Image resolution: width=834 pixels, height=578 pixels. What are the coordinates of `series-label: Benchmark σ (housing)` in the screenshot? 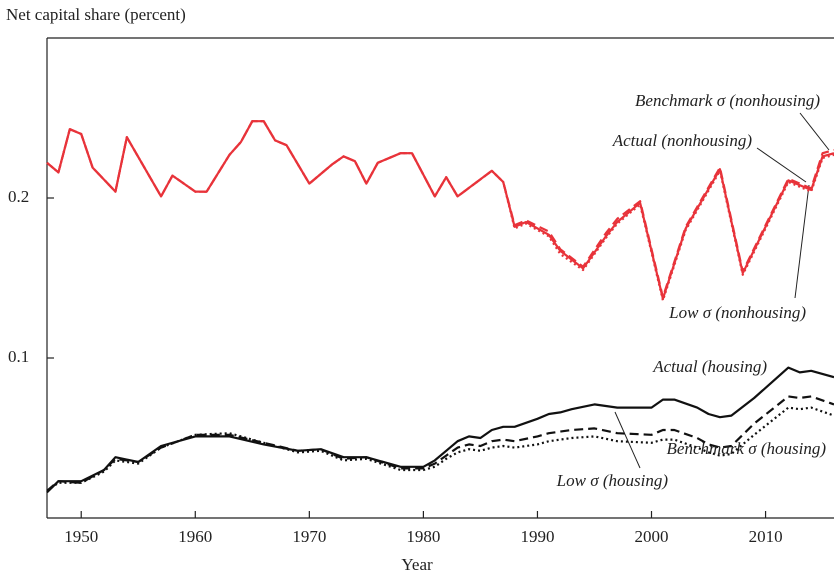 It's located at (747, 448).